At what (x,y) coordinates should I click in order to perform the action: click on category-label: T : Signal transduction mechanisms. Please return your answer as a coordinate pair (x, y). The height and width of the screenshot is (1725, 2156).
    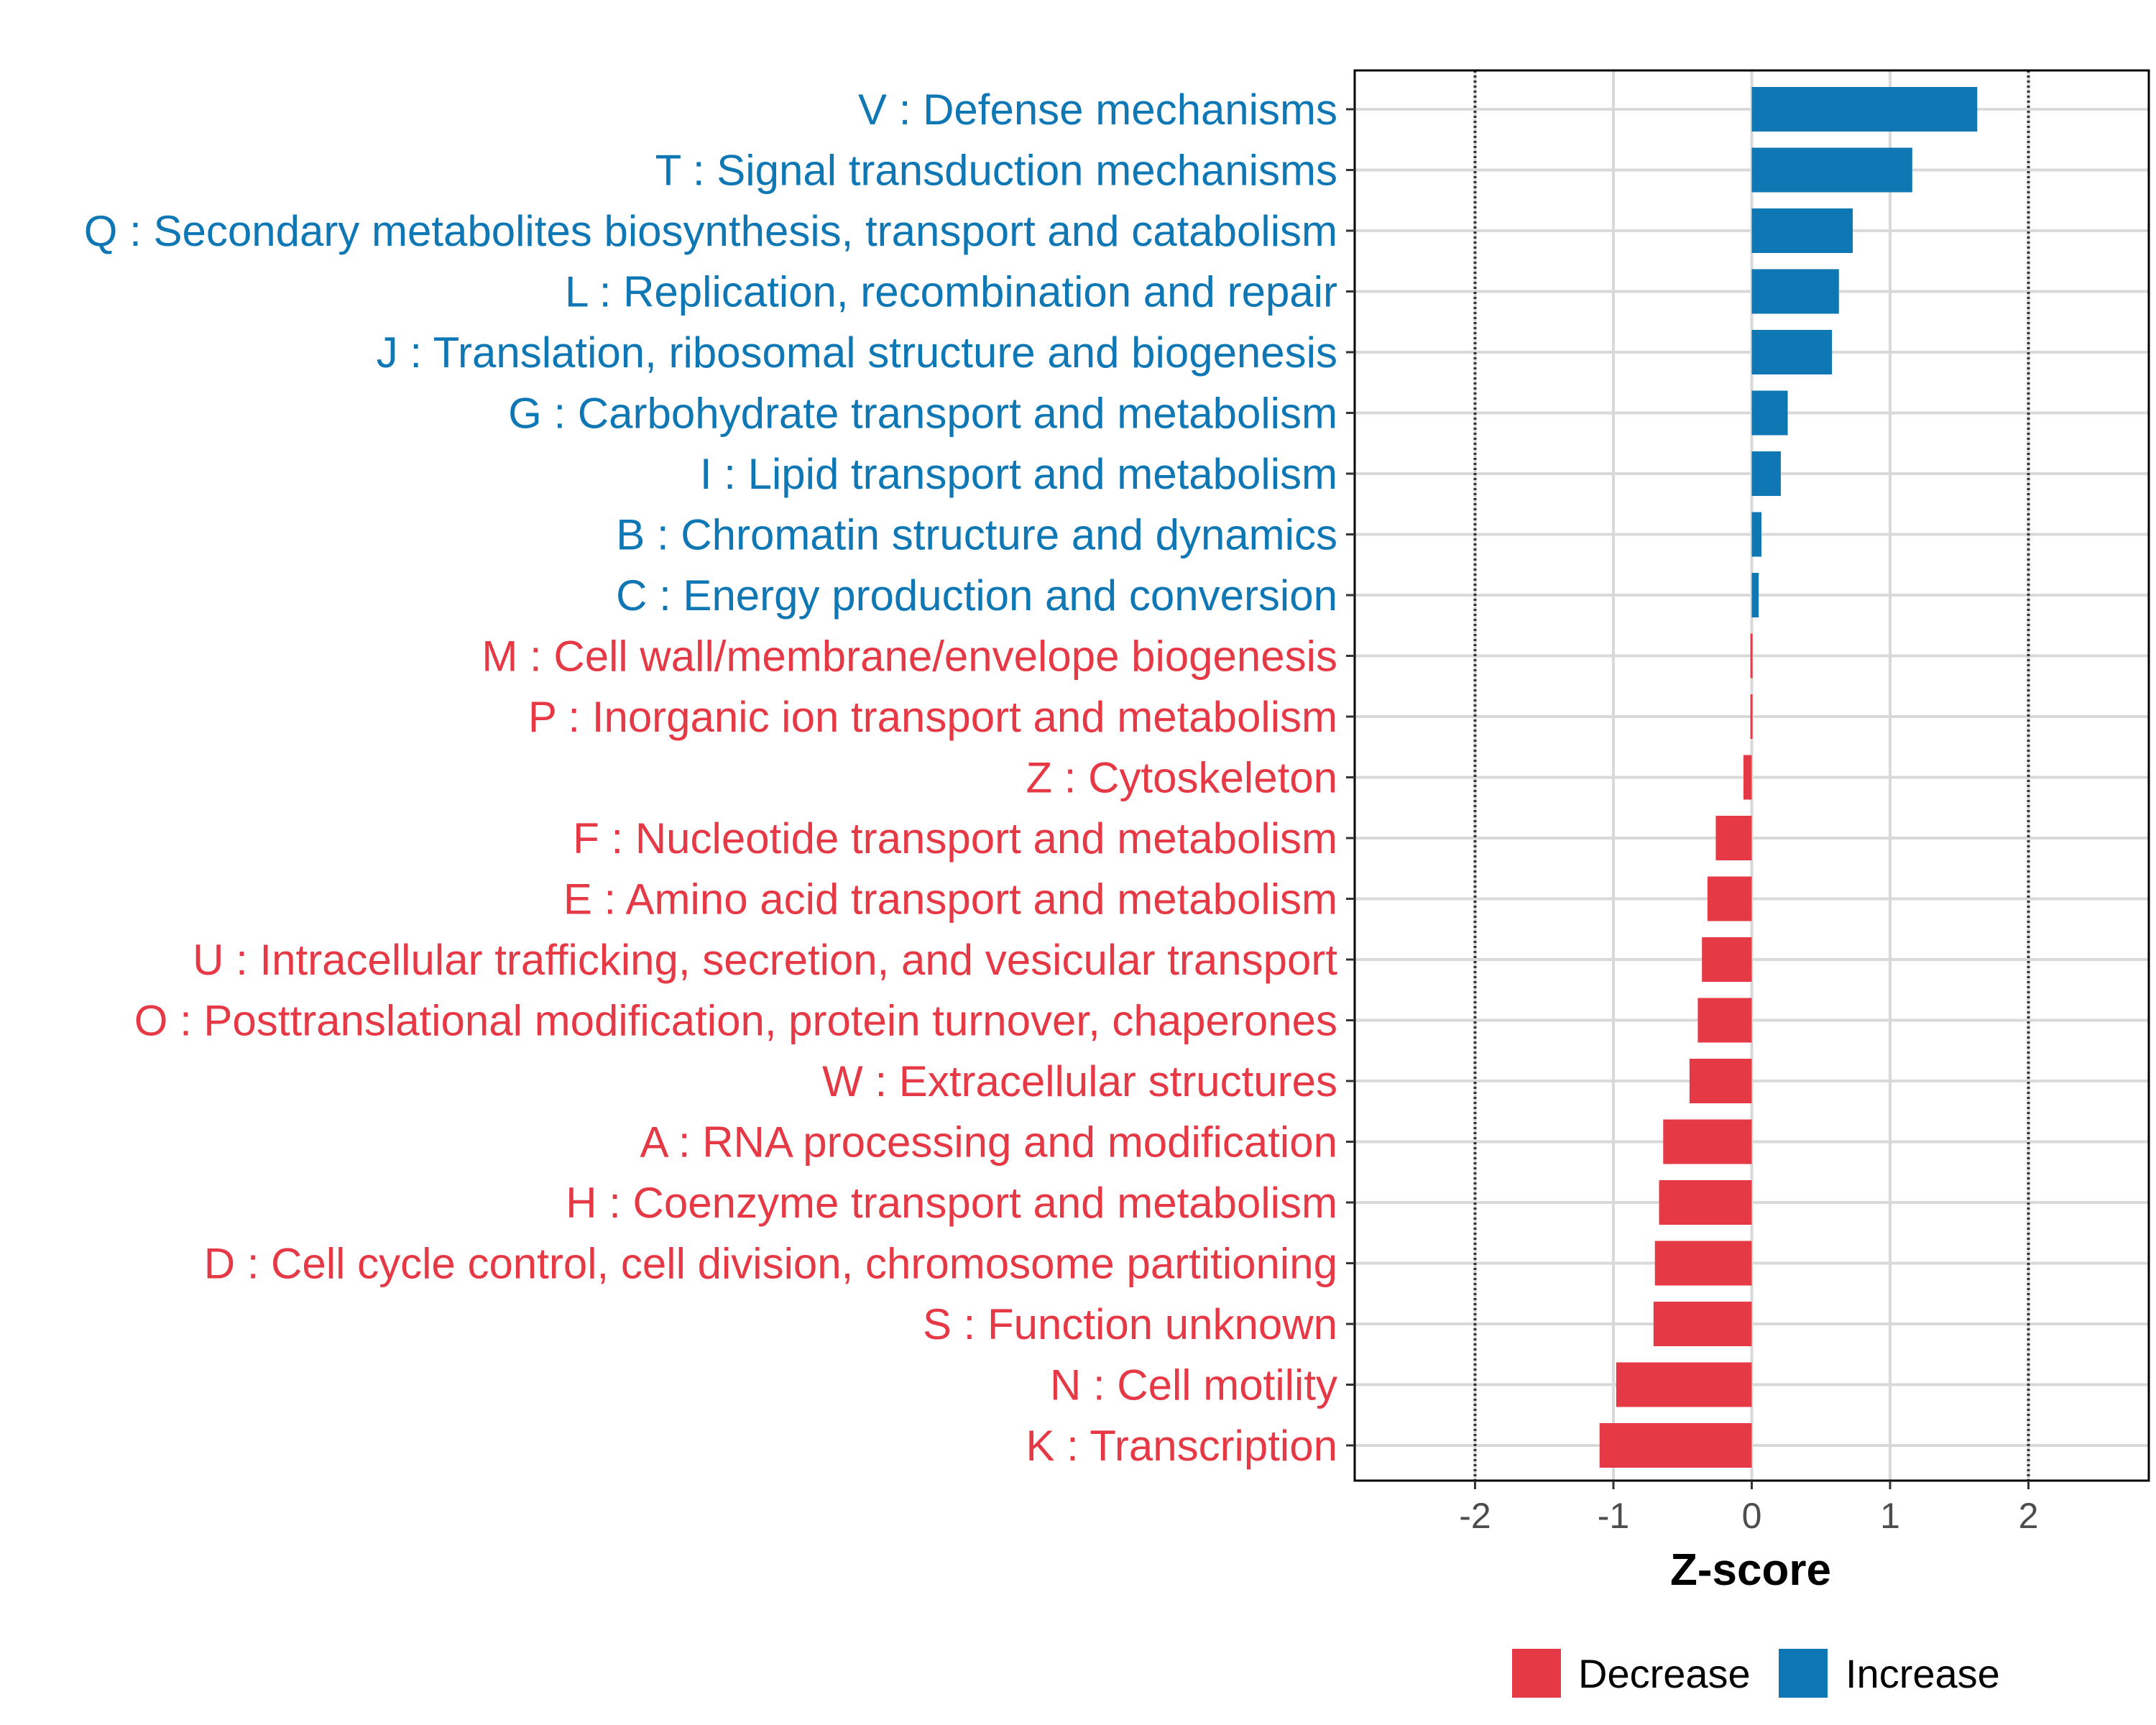
    Looking at the image, I should click on (996, 171).